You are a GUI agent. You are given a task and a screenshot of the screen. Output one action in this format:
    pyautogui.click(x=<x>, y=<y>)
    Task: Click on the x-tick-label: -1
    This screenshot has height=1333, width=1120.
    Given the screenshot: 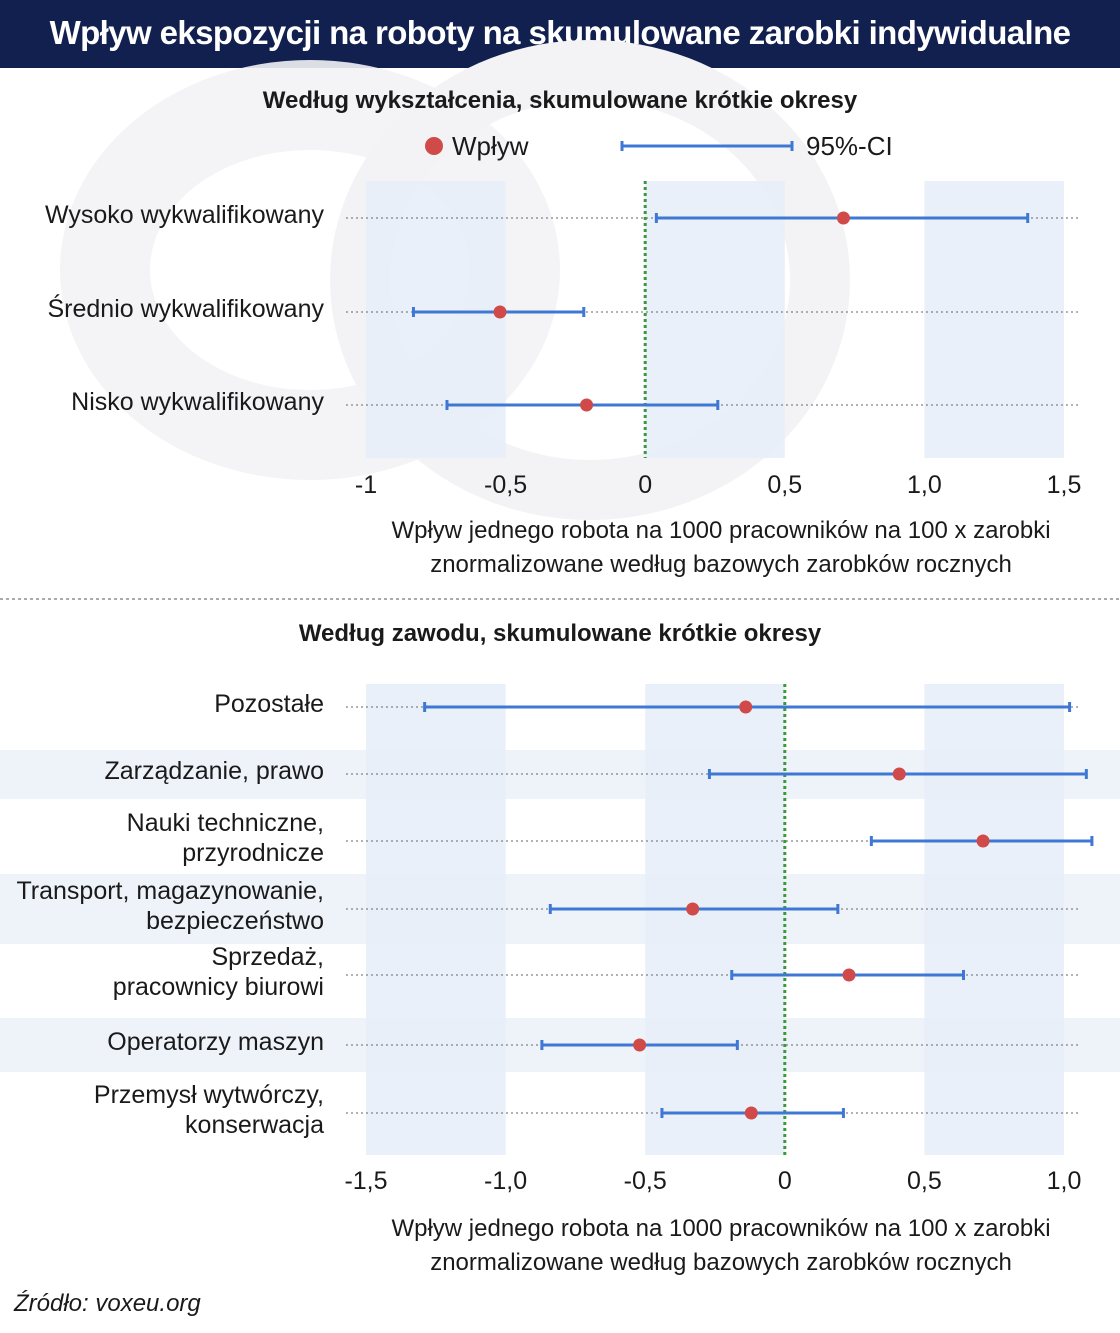 What is the action you would take?
    pyautogui.click(x=366, y=485)
    